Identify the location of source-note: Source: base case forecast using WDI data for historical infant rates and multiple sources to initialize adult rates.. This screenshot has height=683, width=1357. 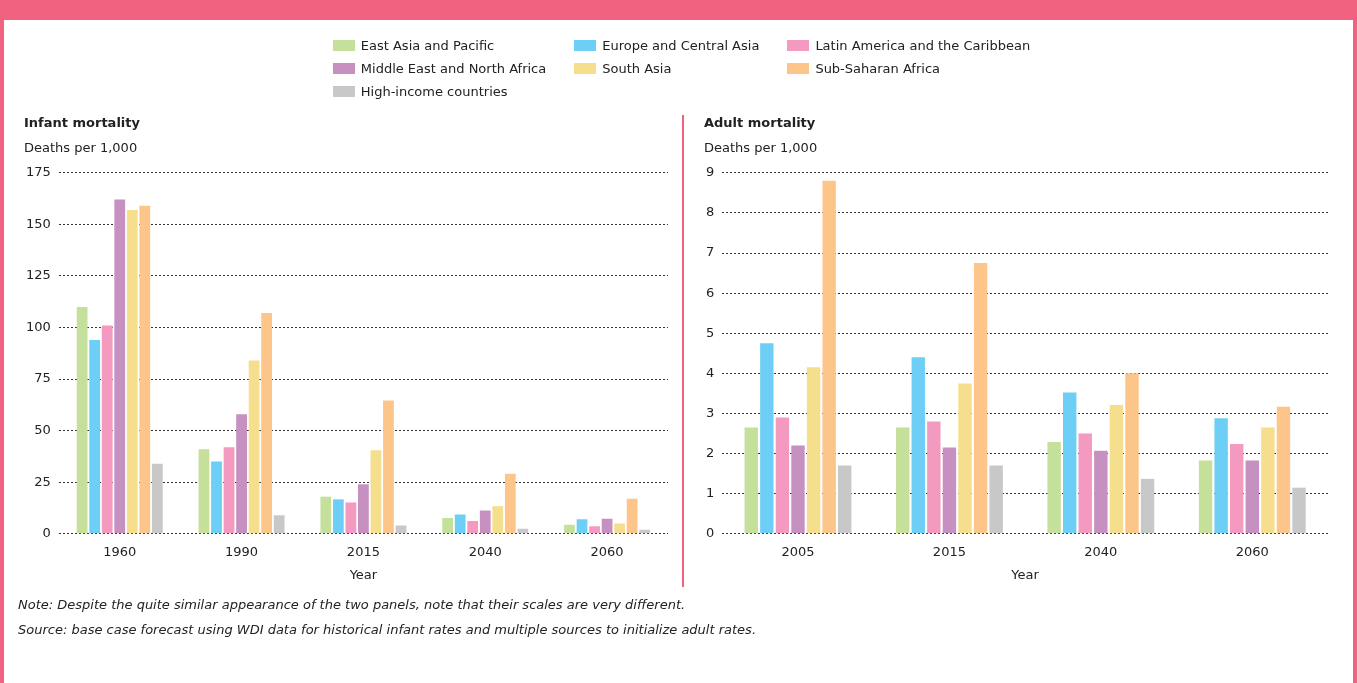
(388, 629).